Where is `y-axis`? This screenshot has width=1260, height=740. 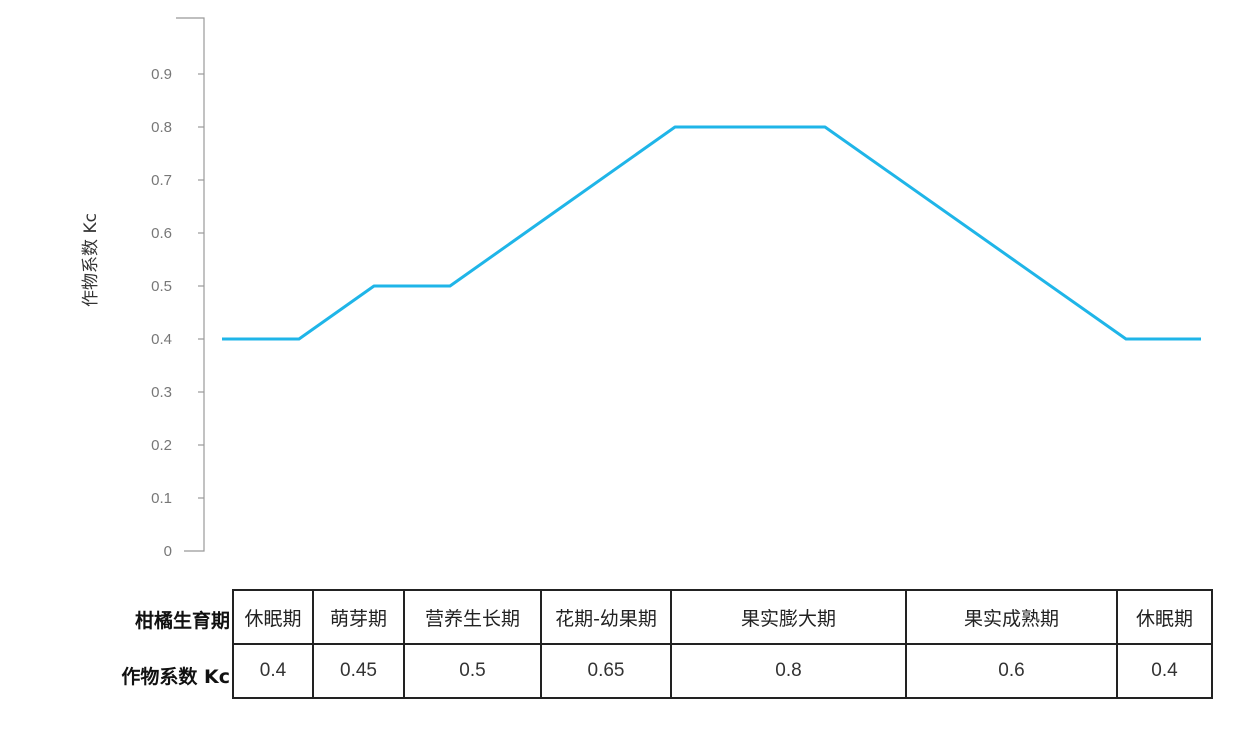
y-axis is located at coordinates (190, 284).